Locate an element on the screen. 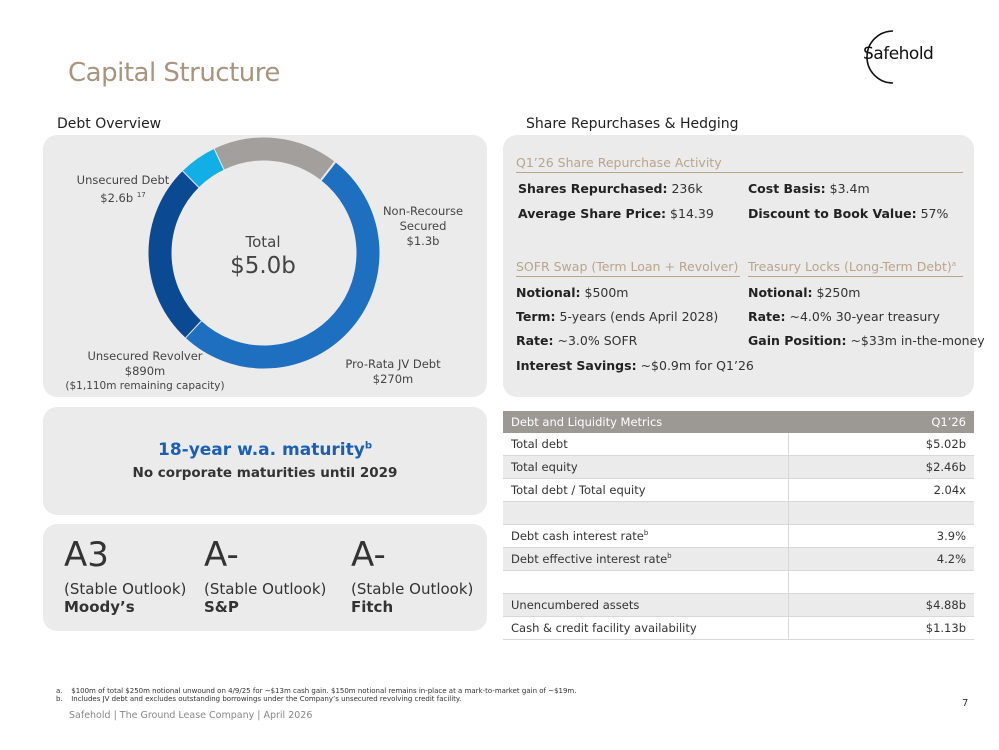  table-row: Unencumbered assets $4.88b is located at coordinates (738, 605).